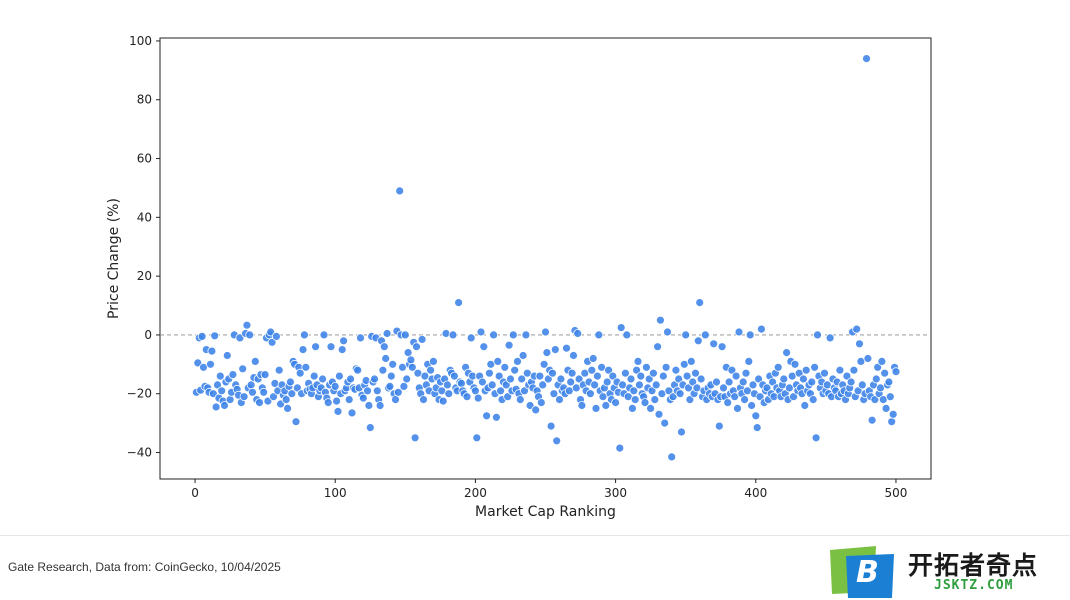  I want to click on y-tick-label: 60, so click(144, 159).